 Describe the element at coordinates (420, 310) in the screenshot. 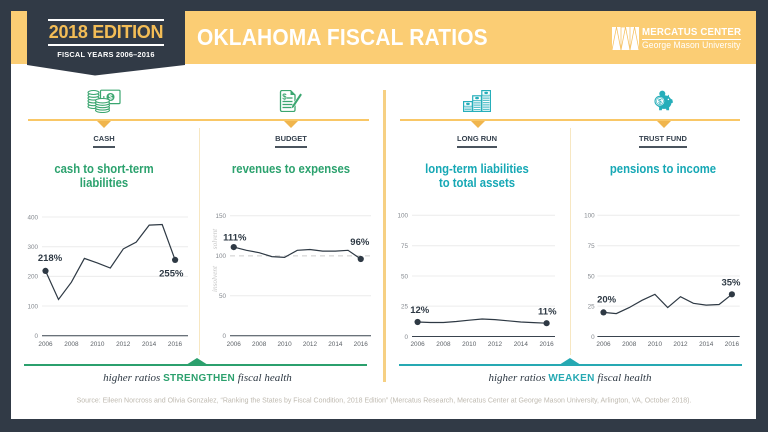

I see `svg-text: 12%` at that location.